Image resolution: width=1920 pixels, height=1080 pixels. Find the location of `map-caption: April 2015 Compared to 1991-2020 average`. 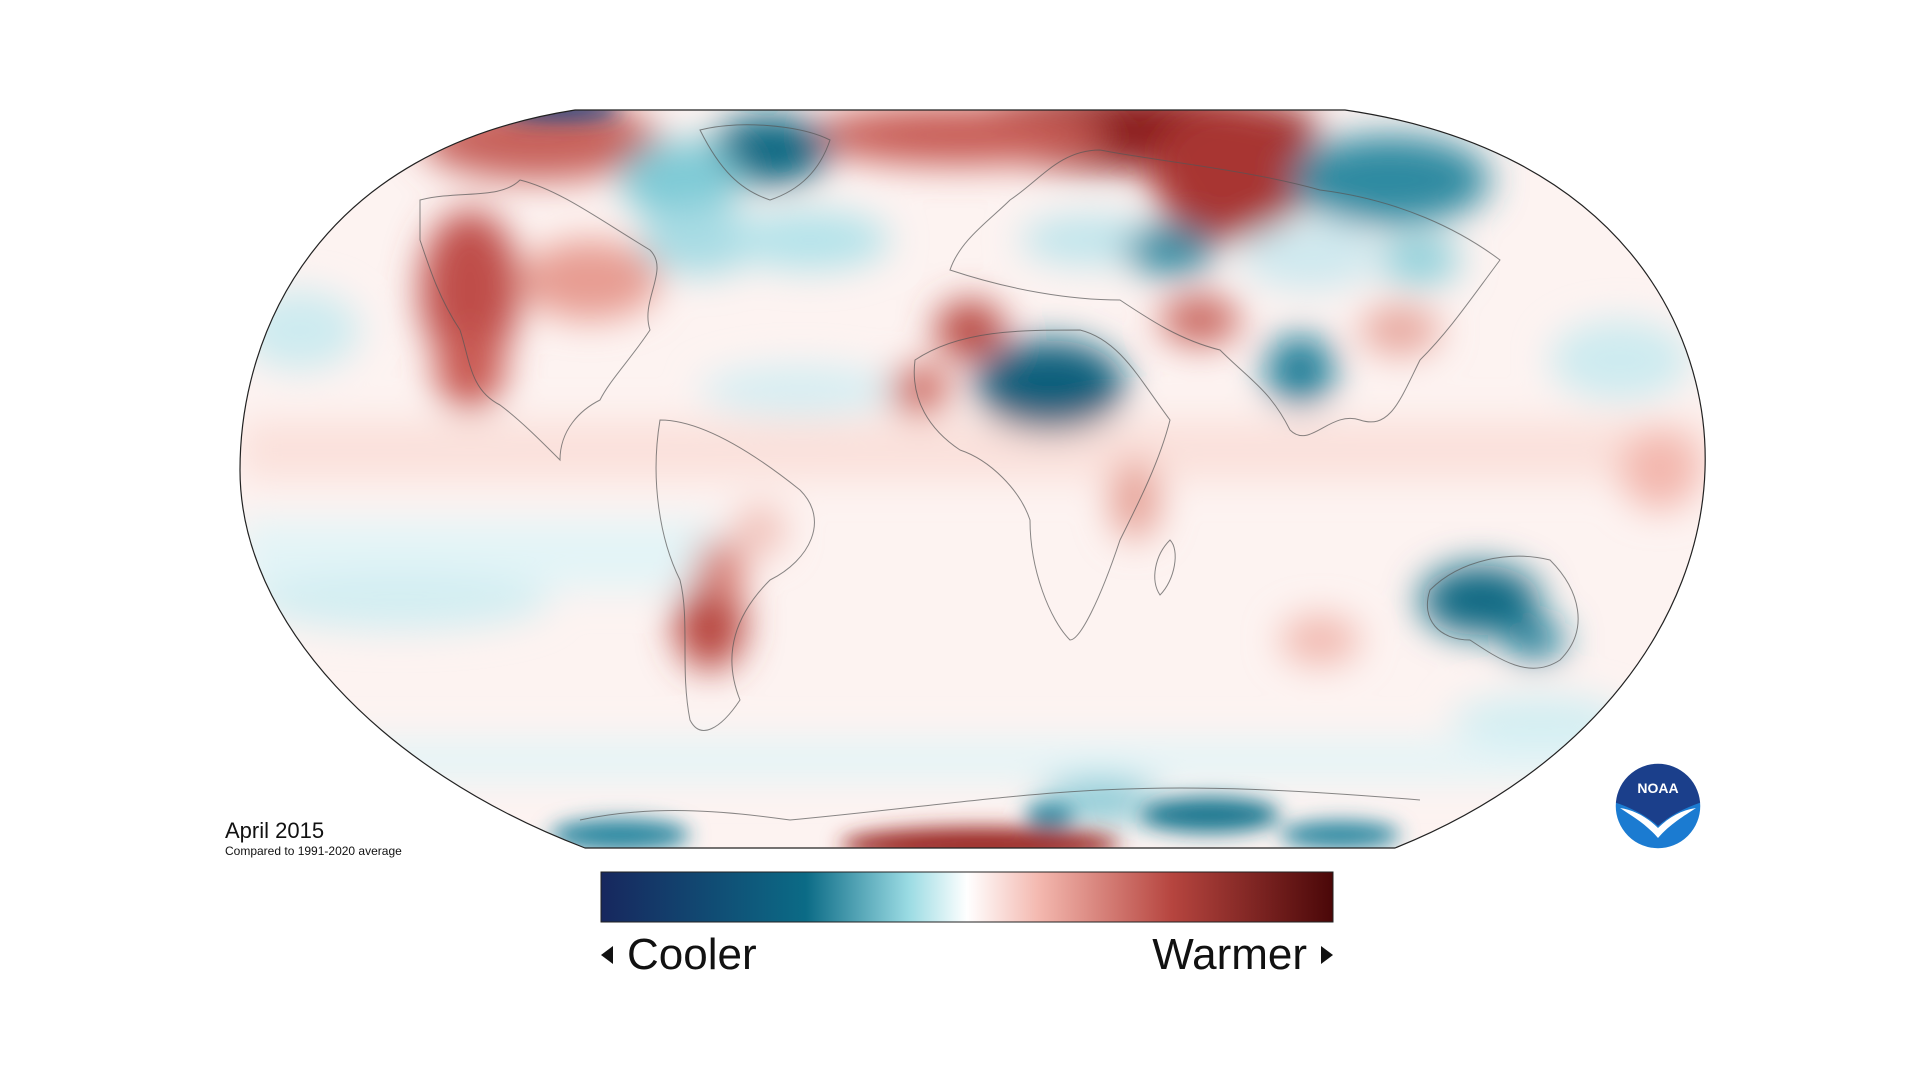

map-caption: April 2015 Compared to 1991-2020 average is located at coordinates (313, 838).